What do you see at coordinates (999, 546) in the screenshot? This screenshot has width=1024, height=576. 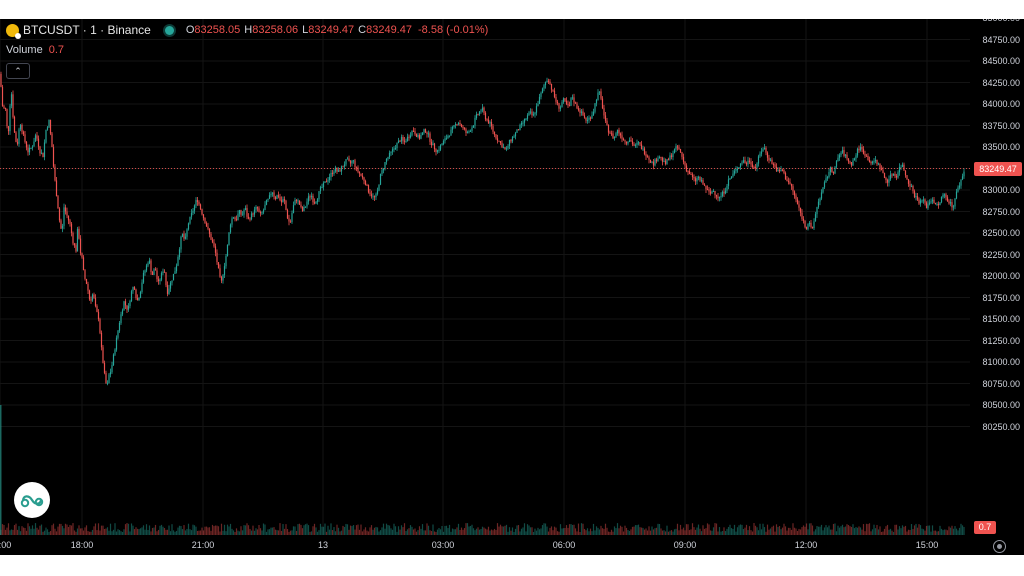 I see `settings-icon` at bounding box center [999, 546].